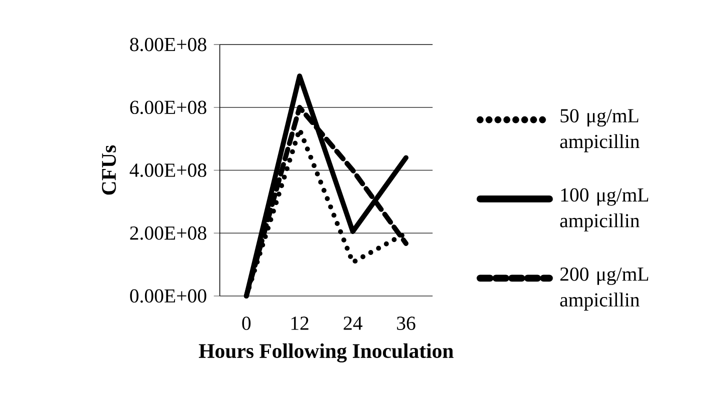 Image resolution: width=708 pixels, height=417 pixels. What do you see at coordinates (604, 289) in the screenshot?
I see `legend-label: 200 μg/mL ampicillin` at bounding box center [604, 289].